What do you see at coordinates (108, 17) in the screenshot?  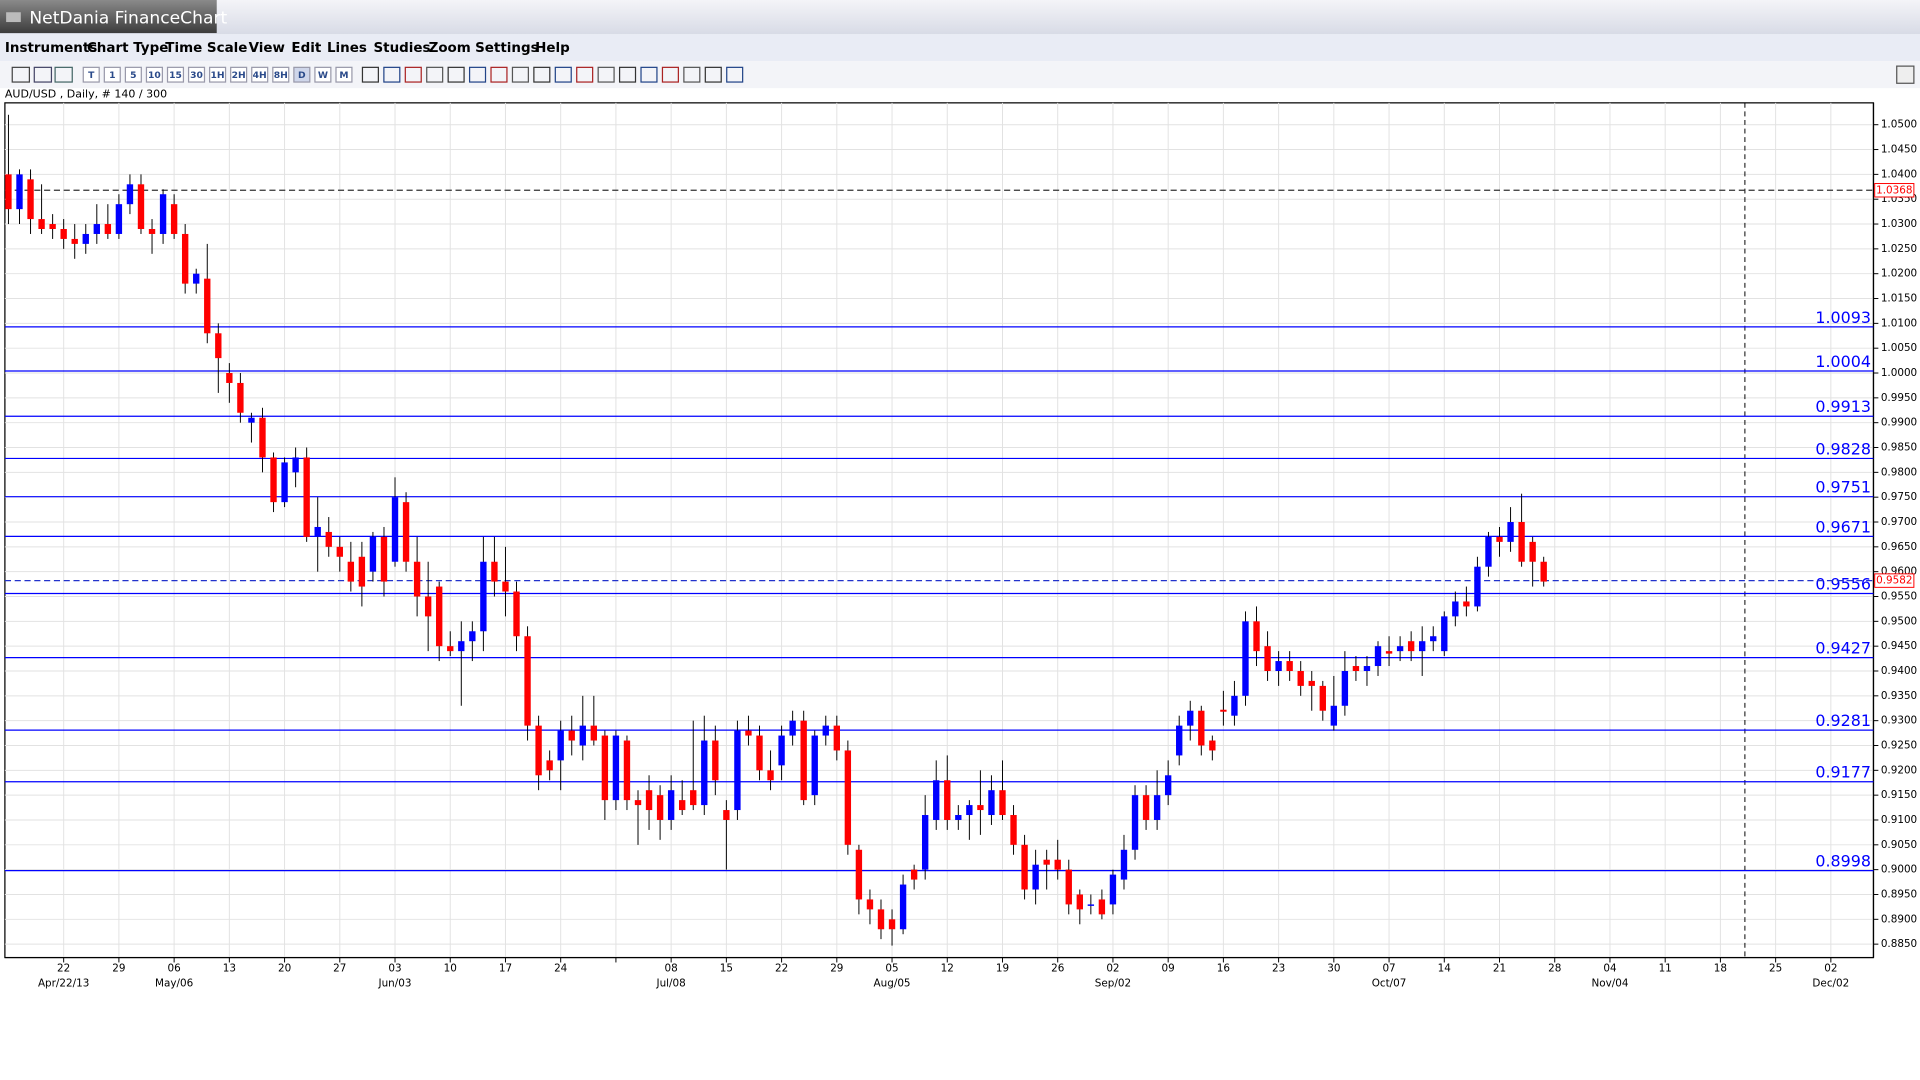 I see `title-tab` at bounding box center [108, 17].